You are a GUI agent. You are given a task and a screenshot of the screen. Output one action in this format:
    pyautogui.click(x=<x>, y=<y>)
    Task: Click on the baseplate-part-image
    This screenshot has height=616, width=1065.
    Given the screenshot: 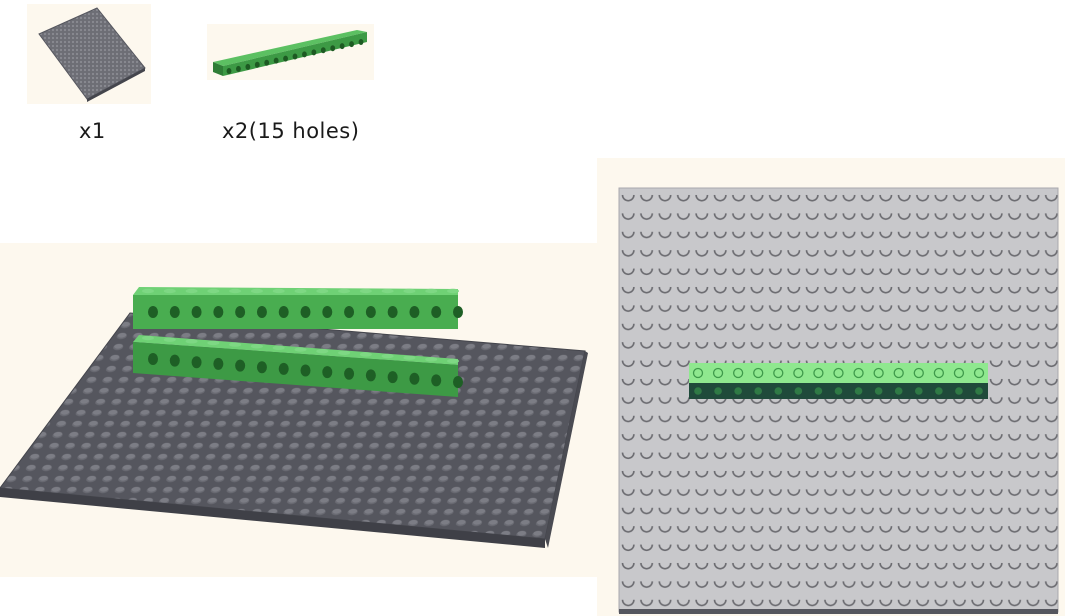 What is the action you would take?
    pyautogui.click(x=92, y=54)
    